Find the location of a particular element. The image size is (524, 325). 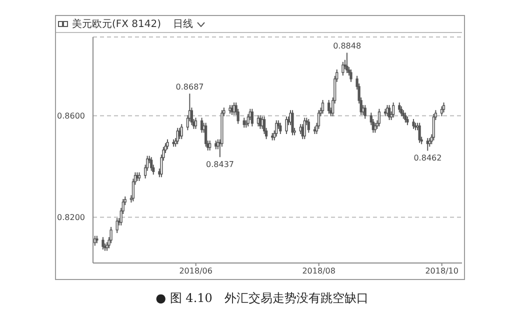

annotation: 0.8687 is located at coordinates (190, 87).